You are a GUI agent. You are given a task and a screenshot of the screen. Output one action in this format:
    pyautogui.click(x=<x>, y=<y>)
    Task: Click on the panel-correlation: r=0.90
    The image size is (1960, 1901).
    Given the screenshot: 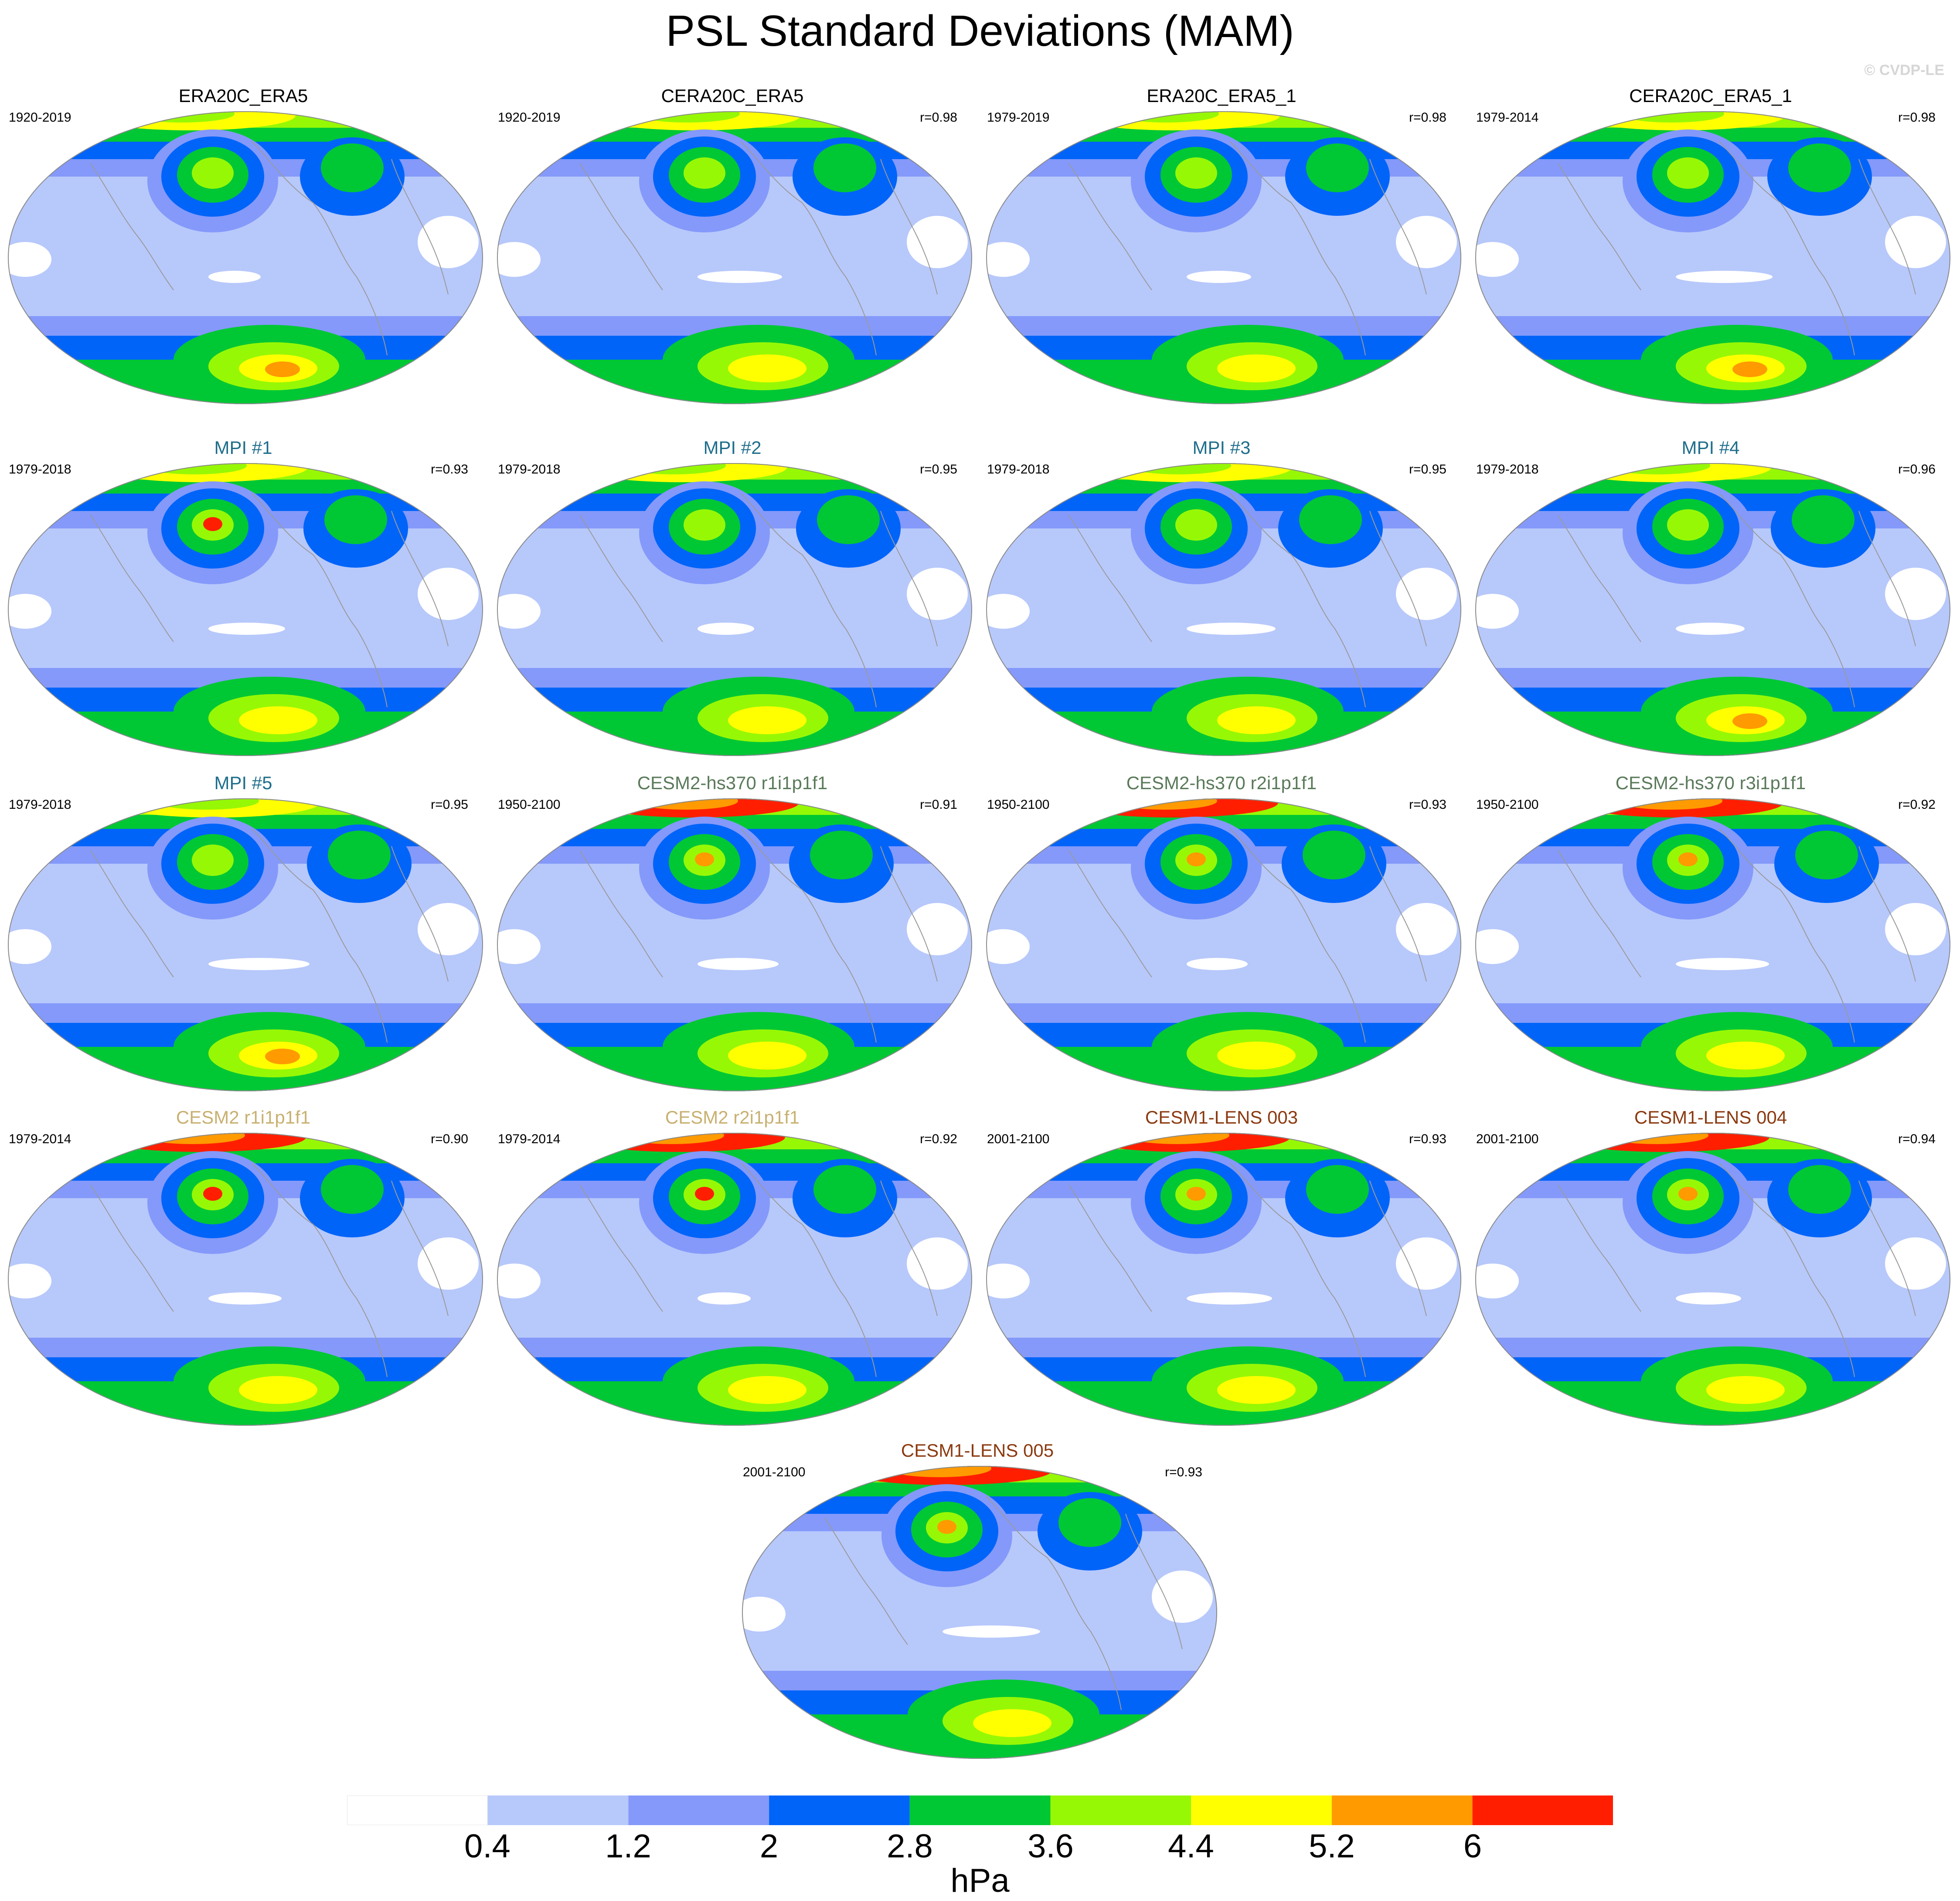 What is the action you would take?
    pyautogui.click(x=449, y=1139)
    